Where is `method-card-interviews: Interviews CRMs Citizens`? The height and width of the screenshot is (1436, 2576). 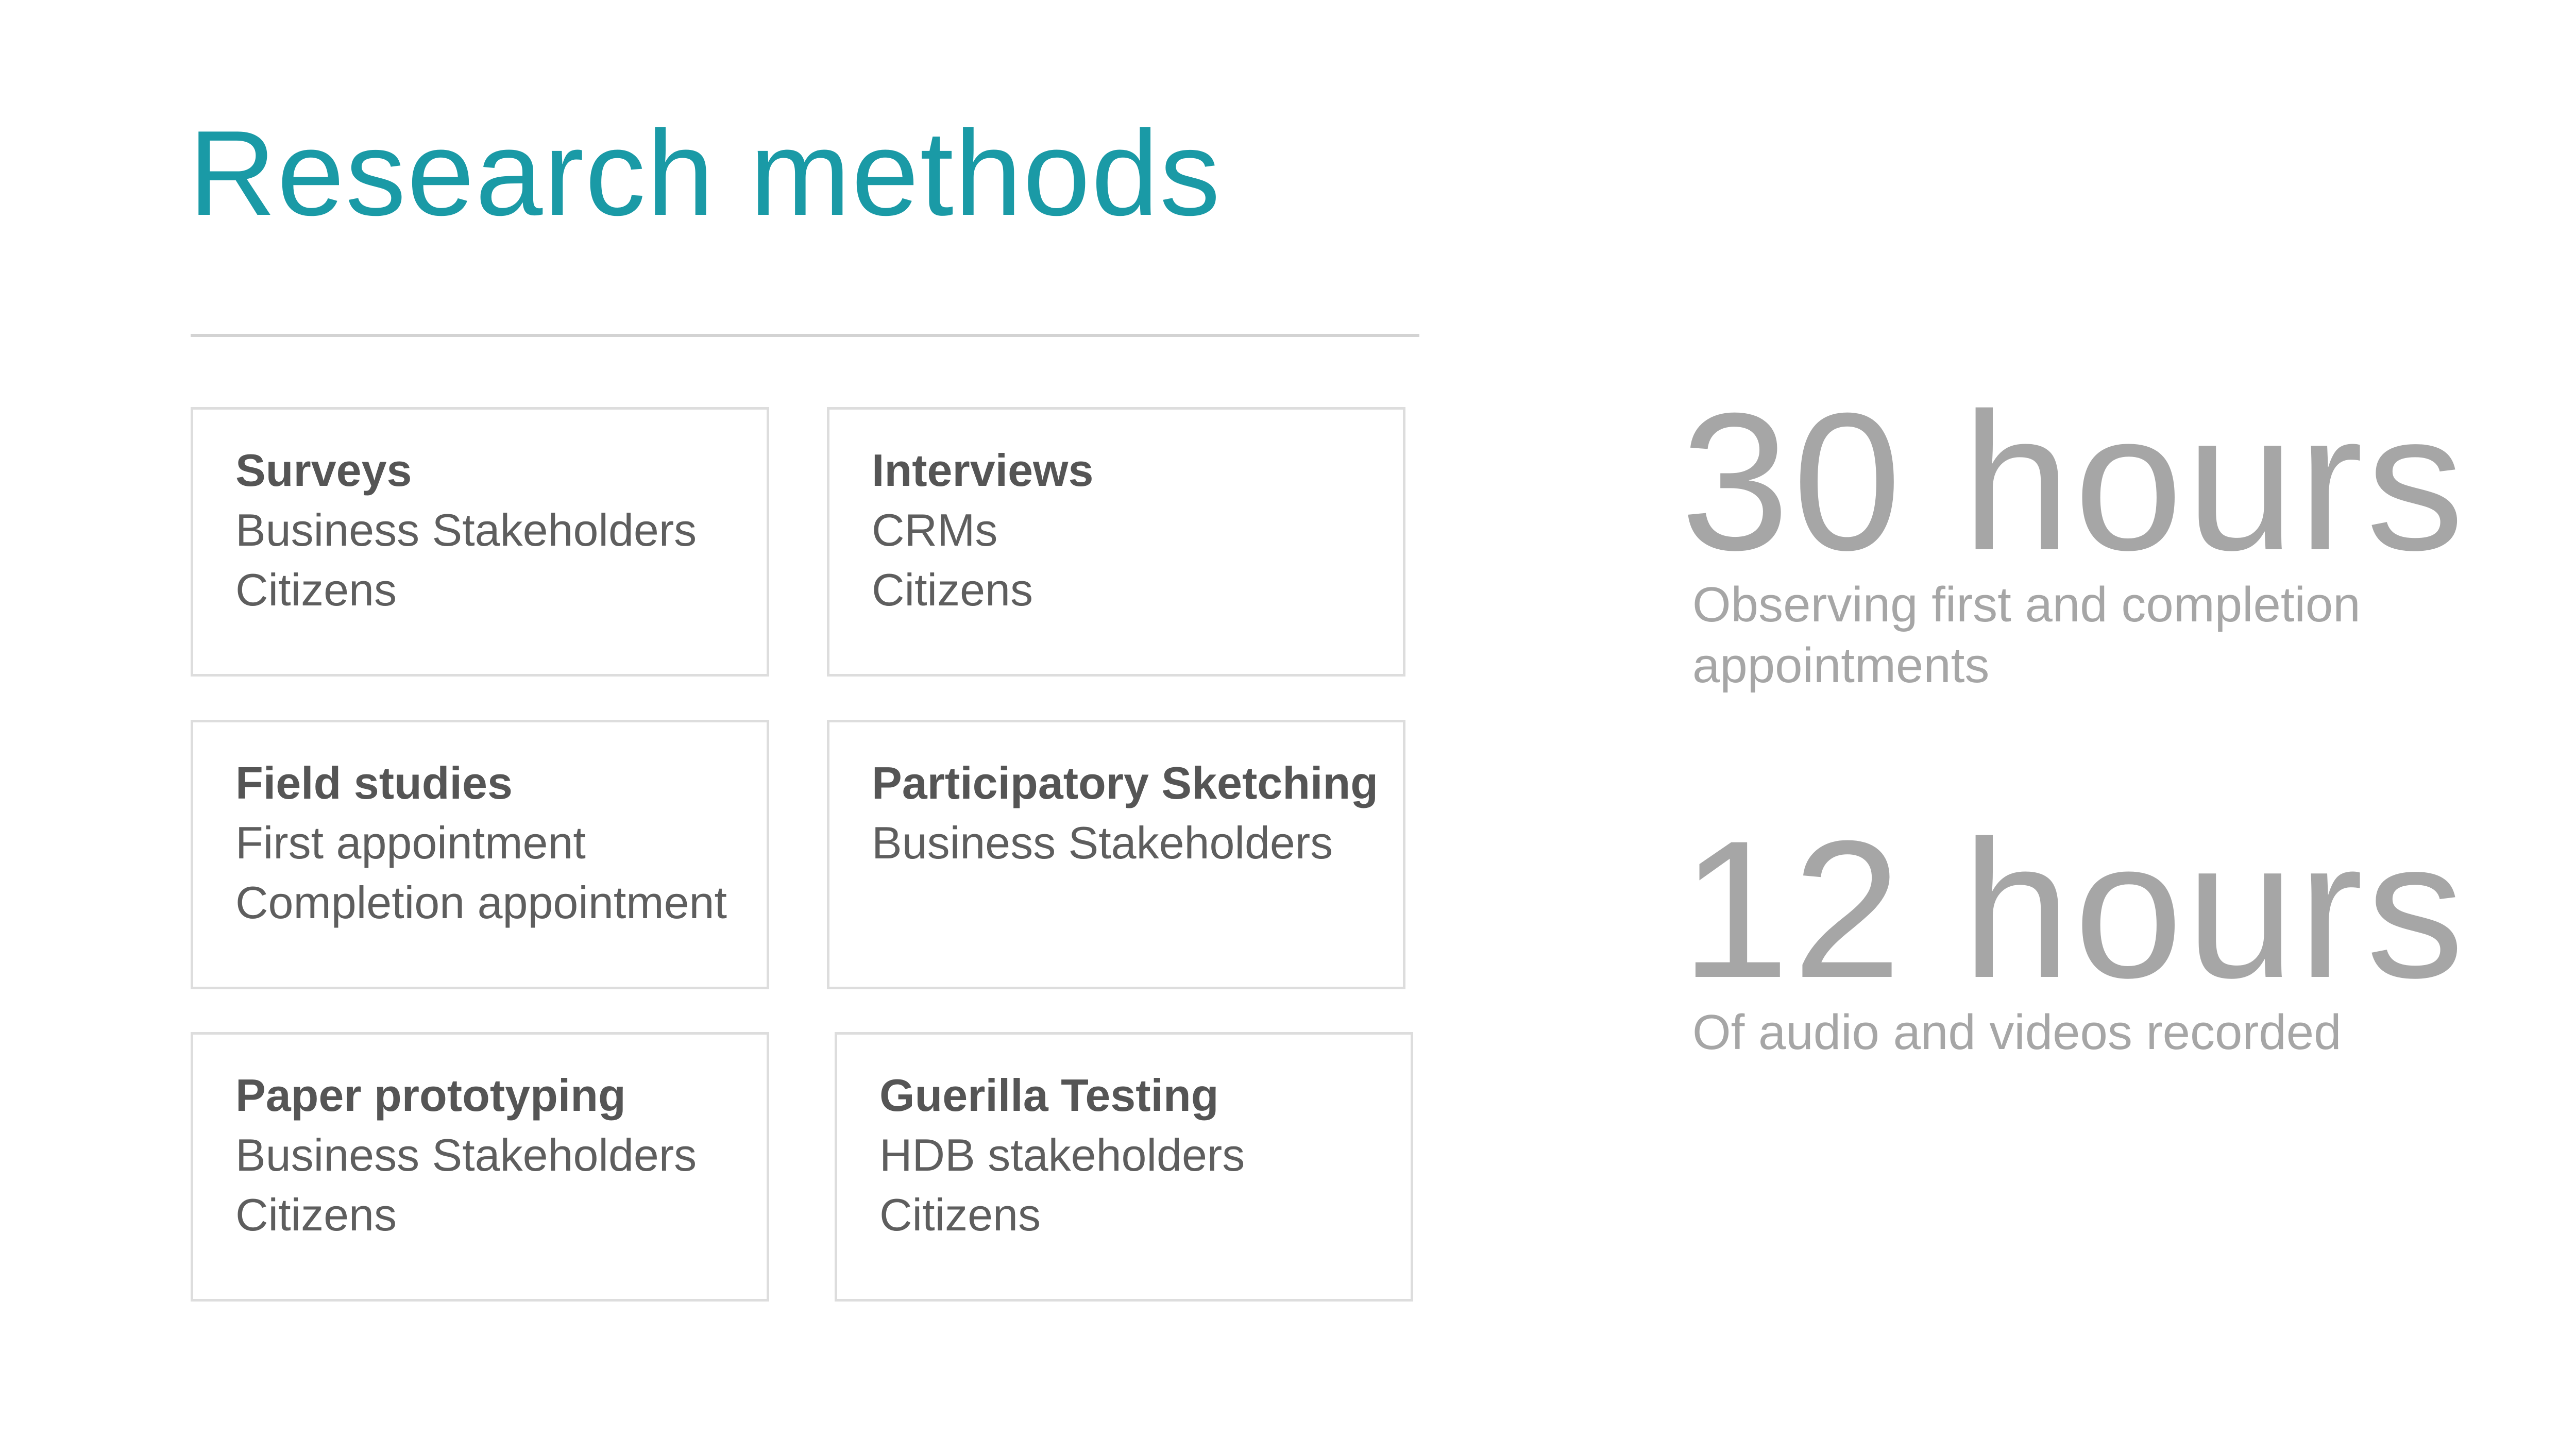 method-card-interviews: Interviews CRMs Citizens is located at coordinates (1116, 542).